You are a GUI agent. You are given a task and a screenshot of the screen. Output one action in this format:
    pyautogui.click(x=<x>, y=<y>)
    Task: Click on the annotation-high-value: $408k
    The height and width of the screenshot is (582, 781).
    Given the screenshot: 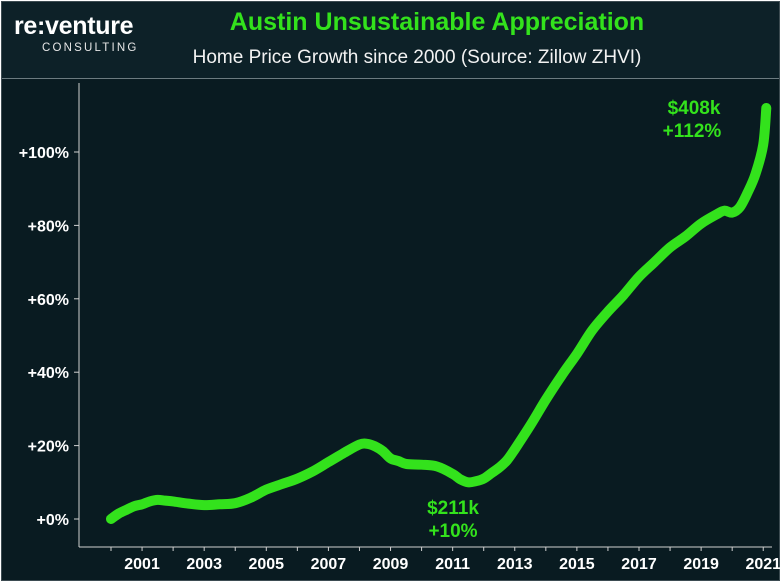 What is the action you would take?
    pyautogui.click(x=694, y=108)
    